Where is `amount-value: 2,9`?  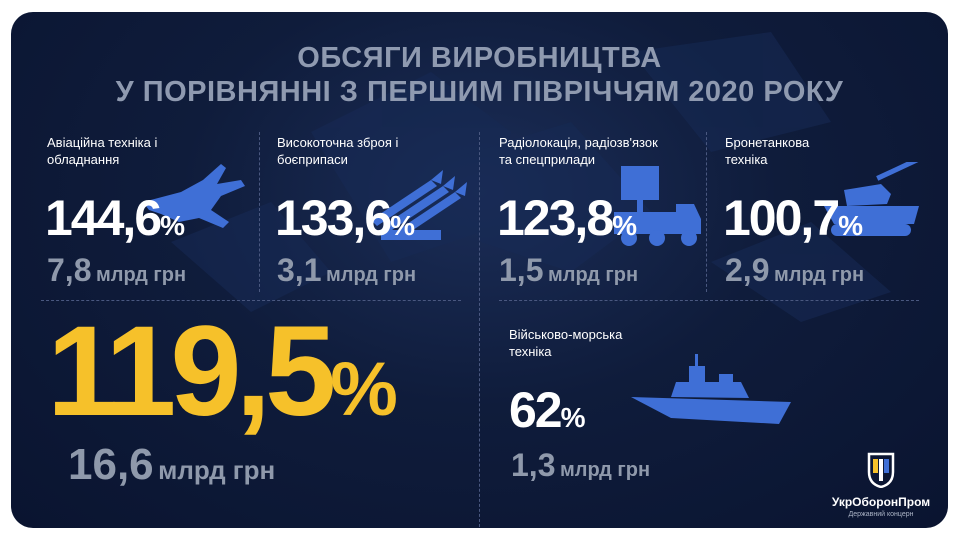 amount-value: 2,9 is located at coordinates (747, 270).